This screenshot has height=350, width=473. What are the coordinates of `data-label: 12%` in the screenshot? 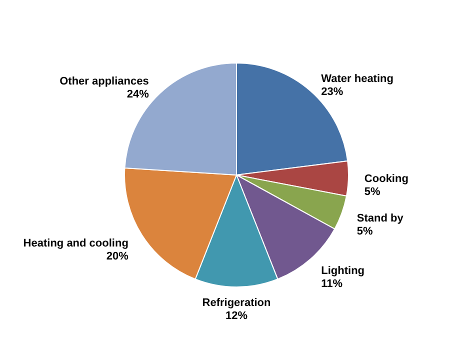 It's located at (236, 316).